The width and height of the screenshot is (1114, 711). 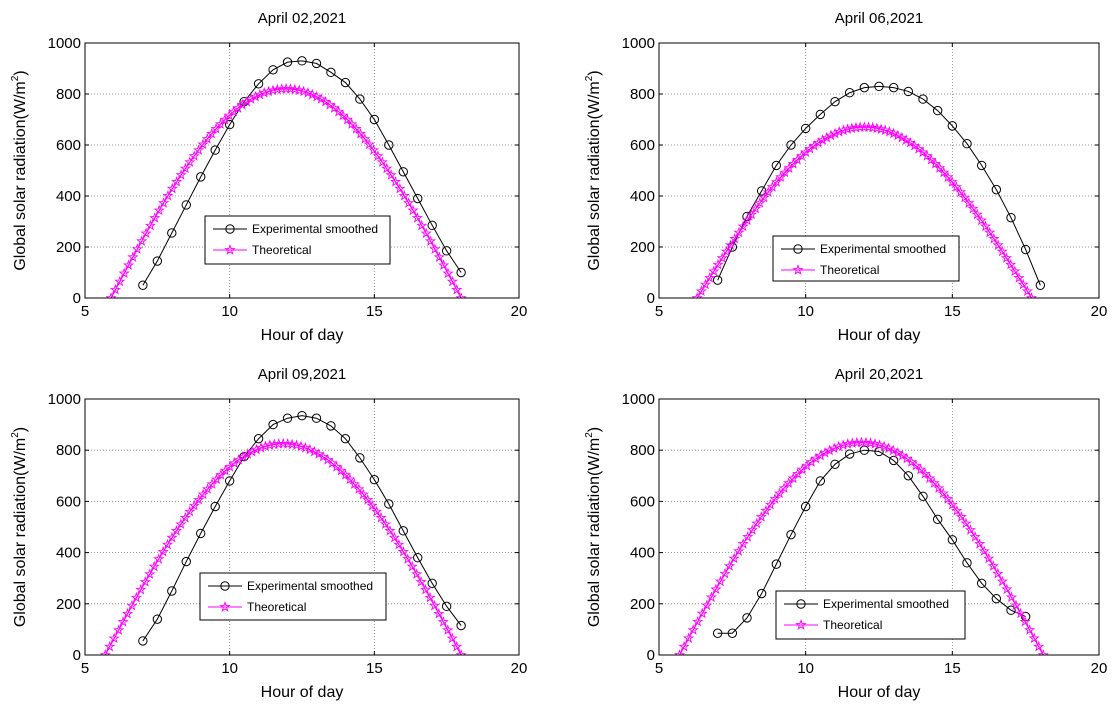 I want to click on x-axis-label: Hour of day, so click(x=302, y=692).